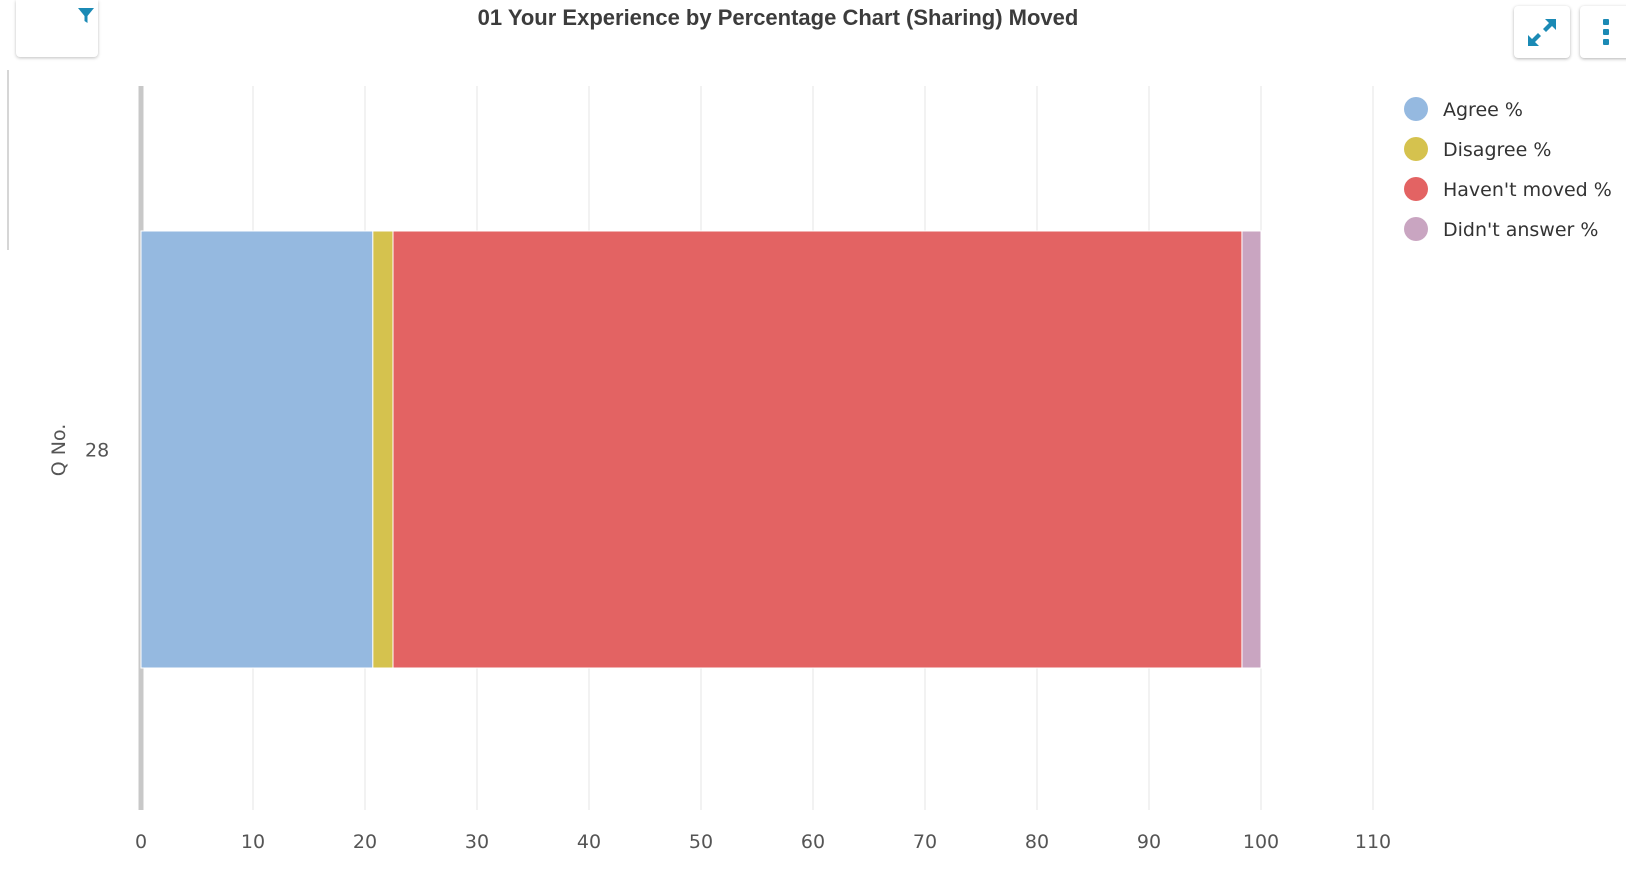 This screenshot has height=883, width=1626. I want to click on panel-edge, so click(8, 160).